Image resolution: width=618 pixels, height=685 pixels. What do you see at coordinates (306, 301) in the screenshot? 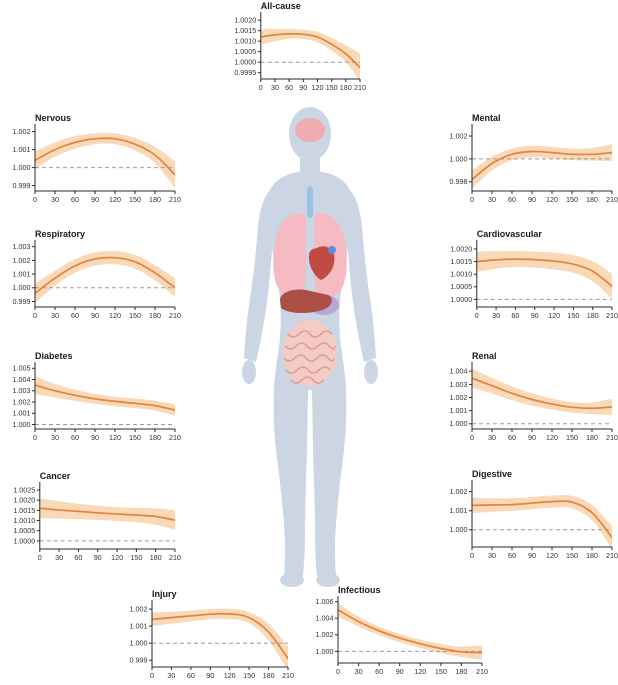
I see `liver-icon` at bounding box center [306, 301].